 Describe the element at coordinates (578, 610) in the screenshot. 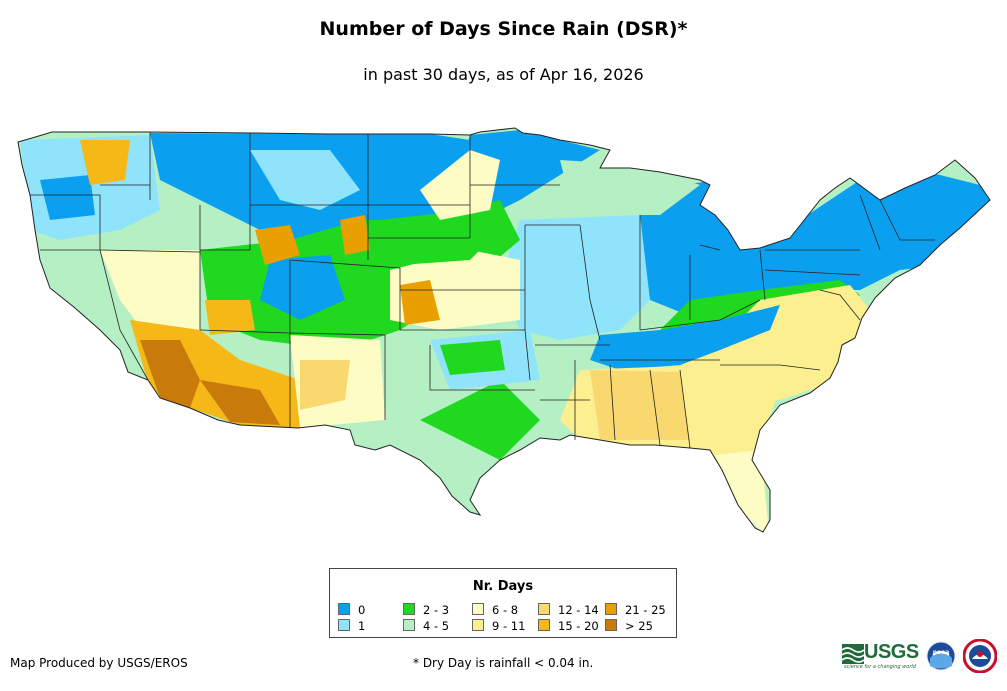

I see `legend-label: 12 - 14` at that location.